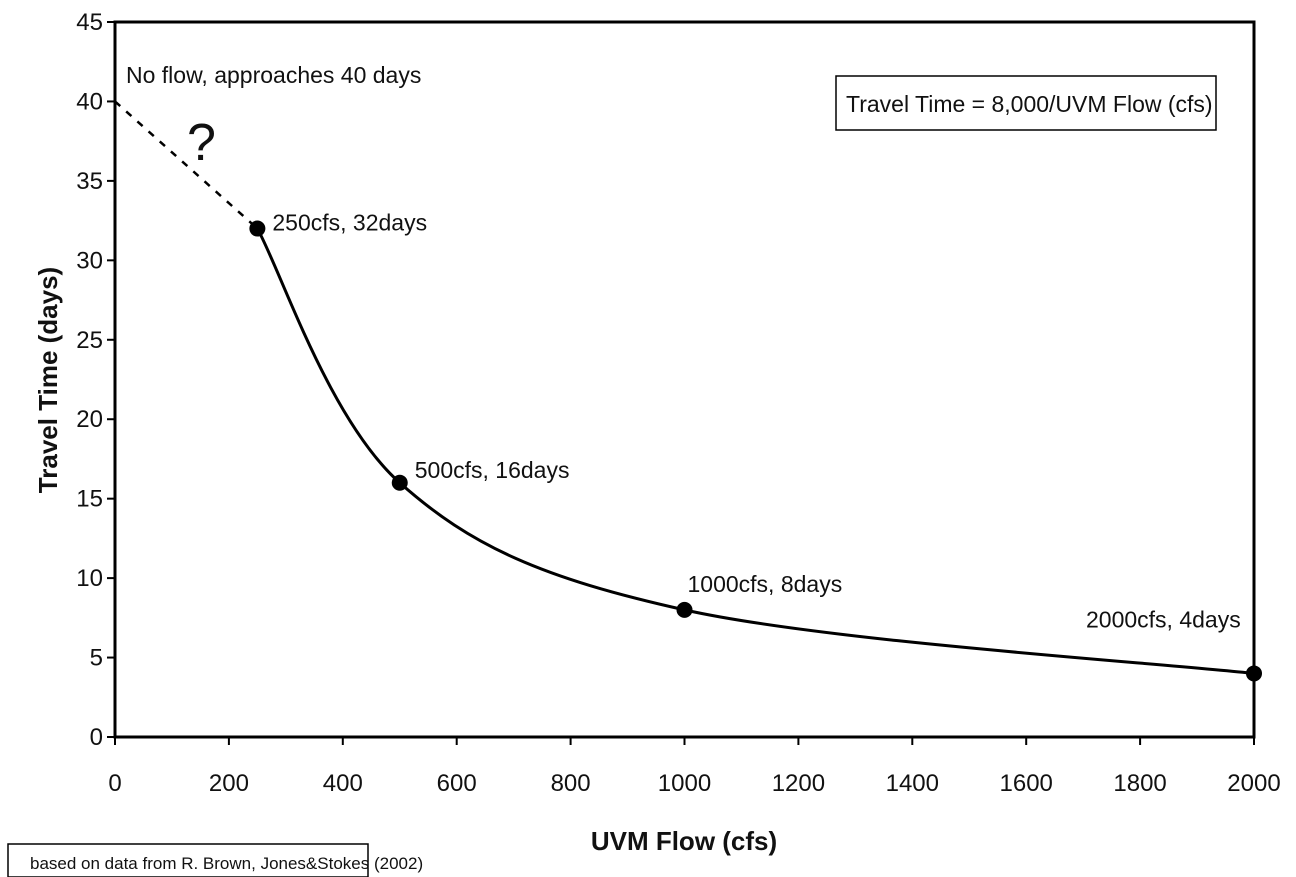  What do you see at coordinates (89, 499) in the screenshot?
I see `y-tick-label: 15` at bounding box center [89, 499].